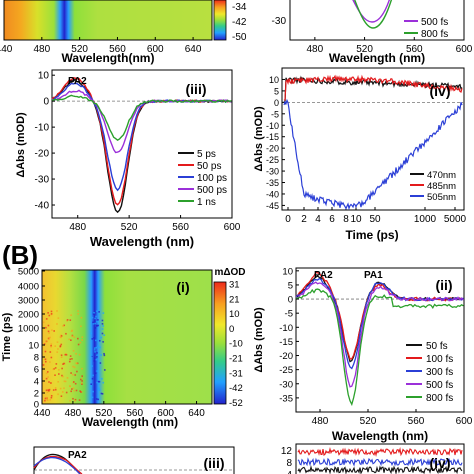 Image resolution: width=474 pixels, height=474 pixels. I want to click on B-ii-xtick-1: 520, so click(368, 421).